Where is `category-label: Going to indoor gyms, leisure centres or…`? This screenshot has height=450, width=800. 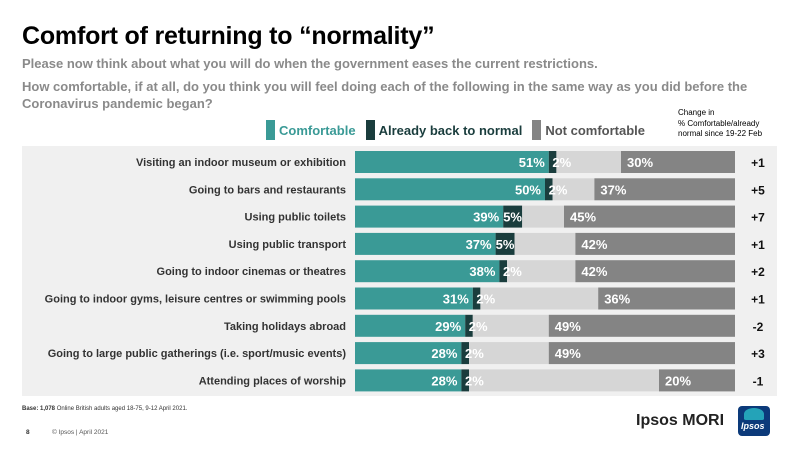 category-label: Going to indoor gyms, leisure centres or… is located at coordinates (195, 300).